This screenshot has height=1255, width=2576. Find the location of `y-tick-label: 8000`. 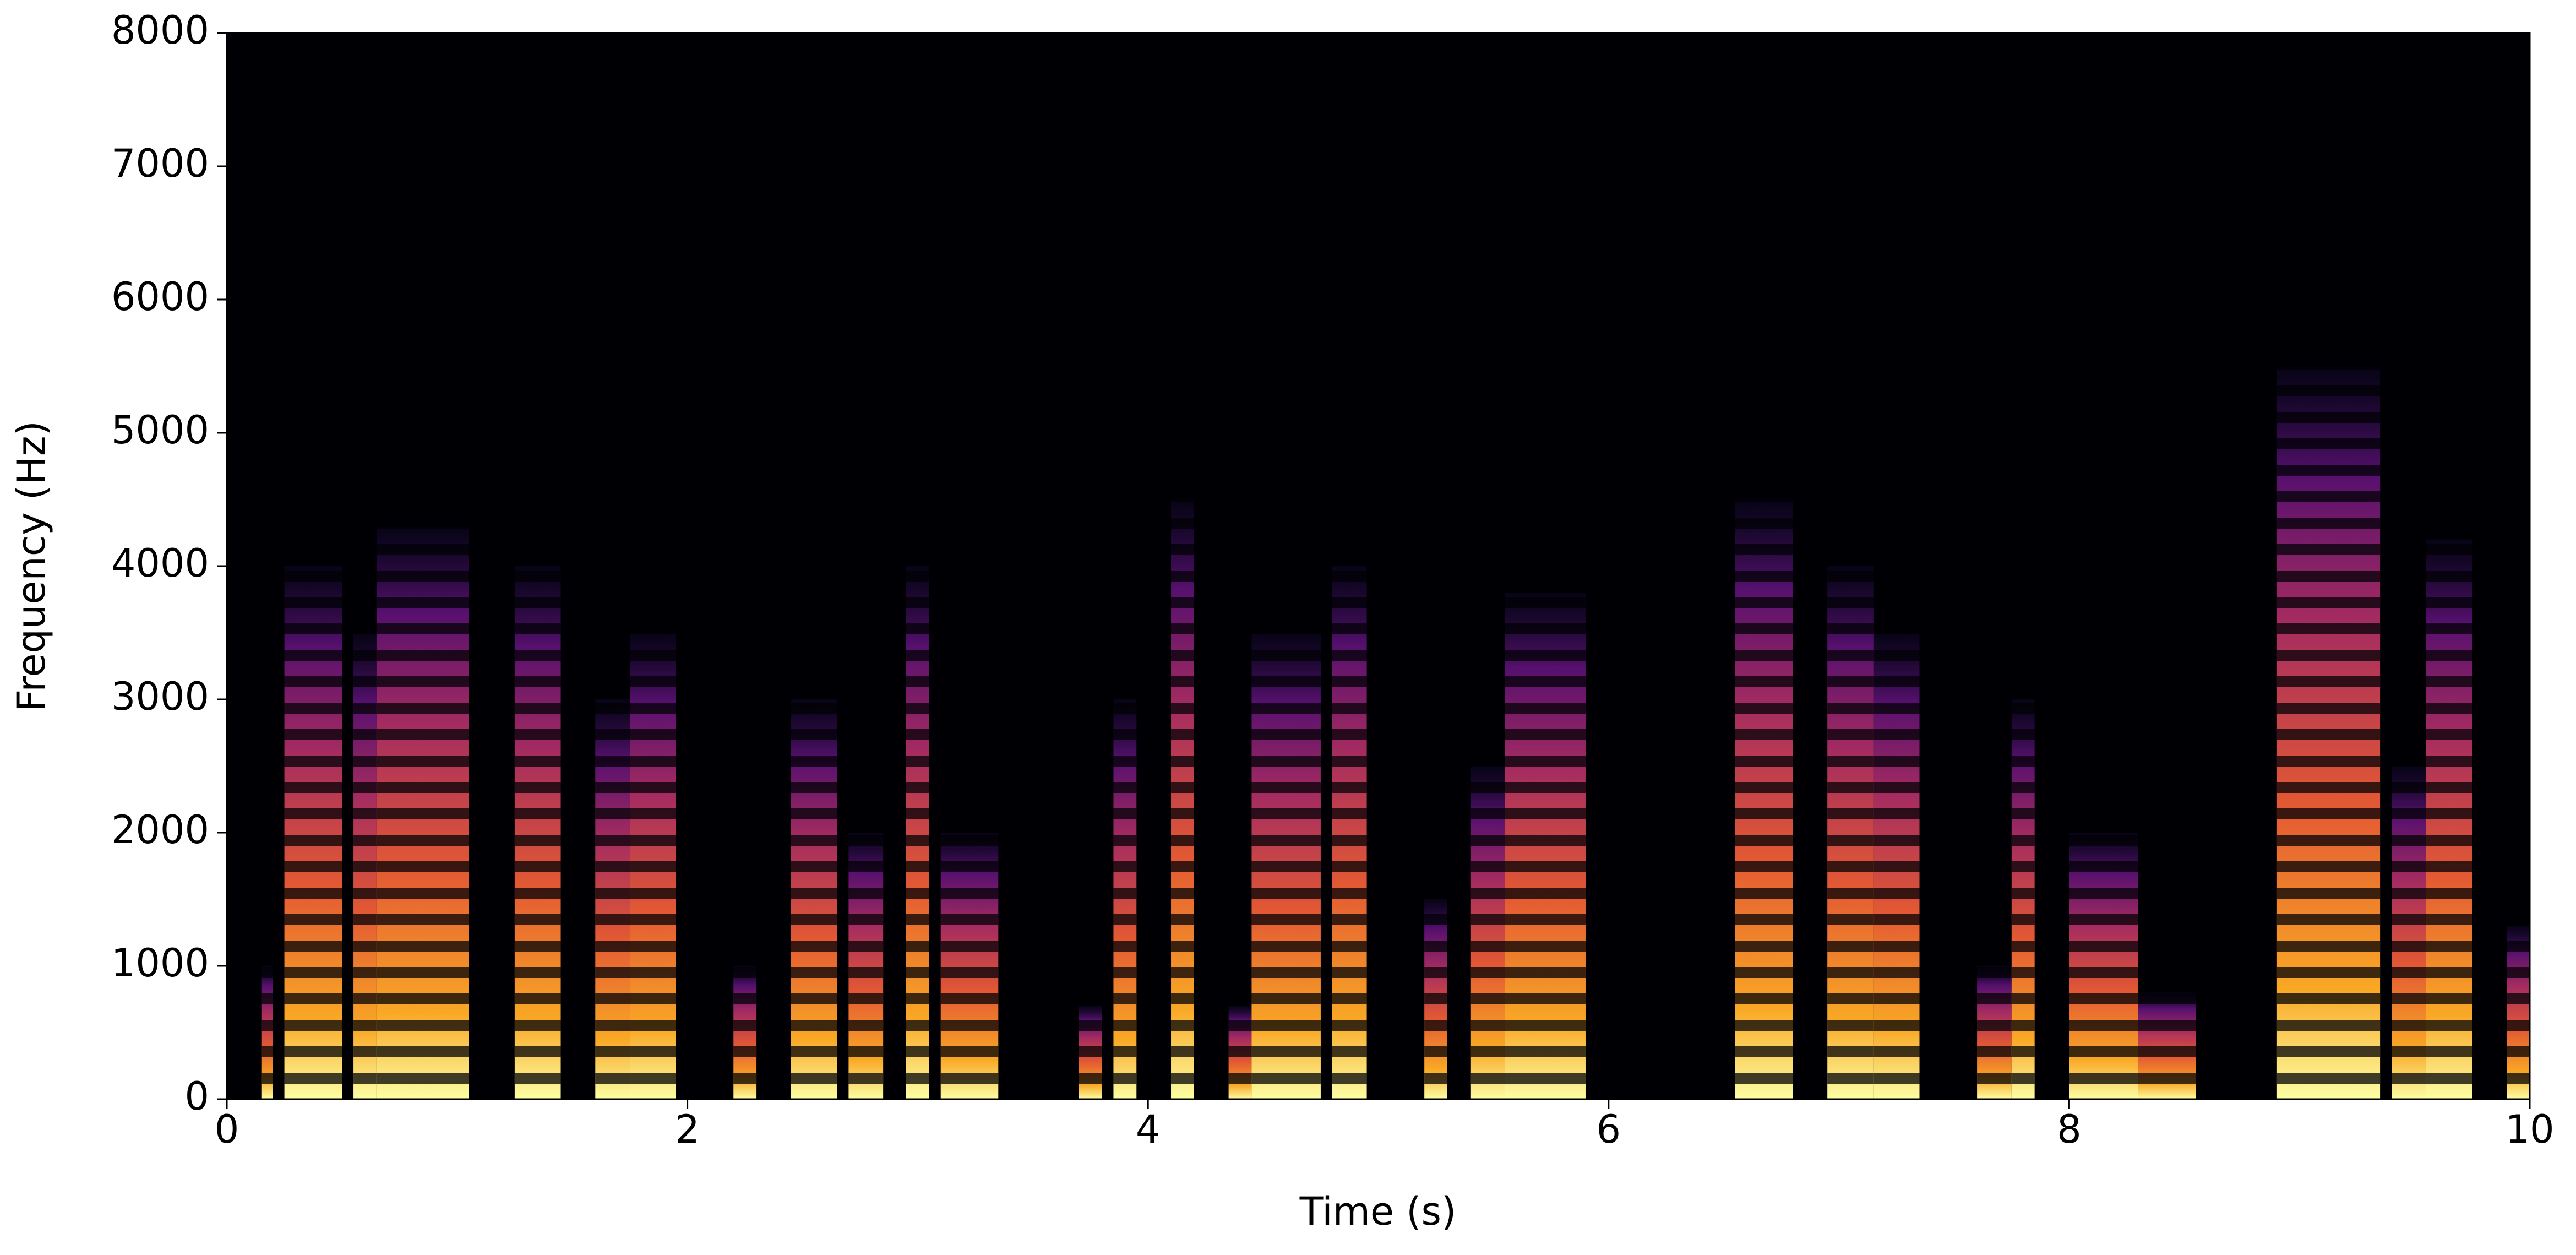

y-tick-label: 8000 is located at coordinates (160, 31).